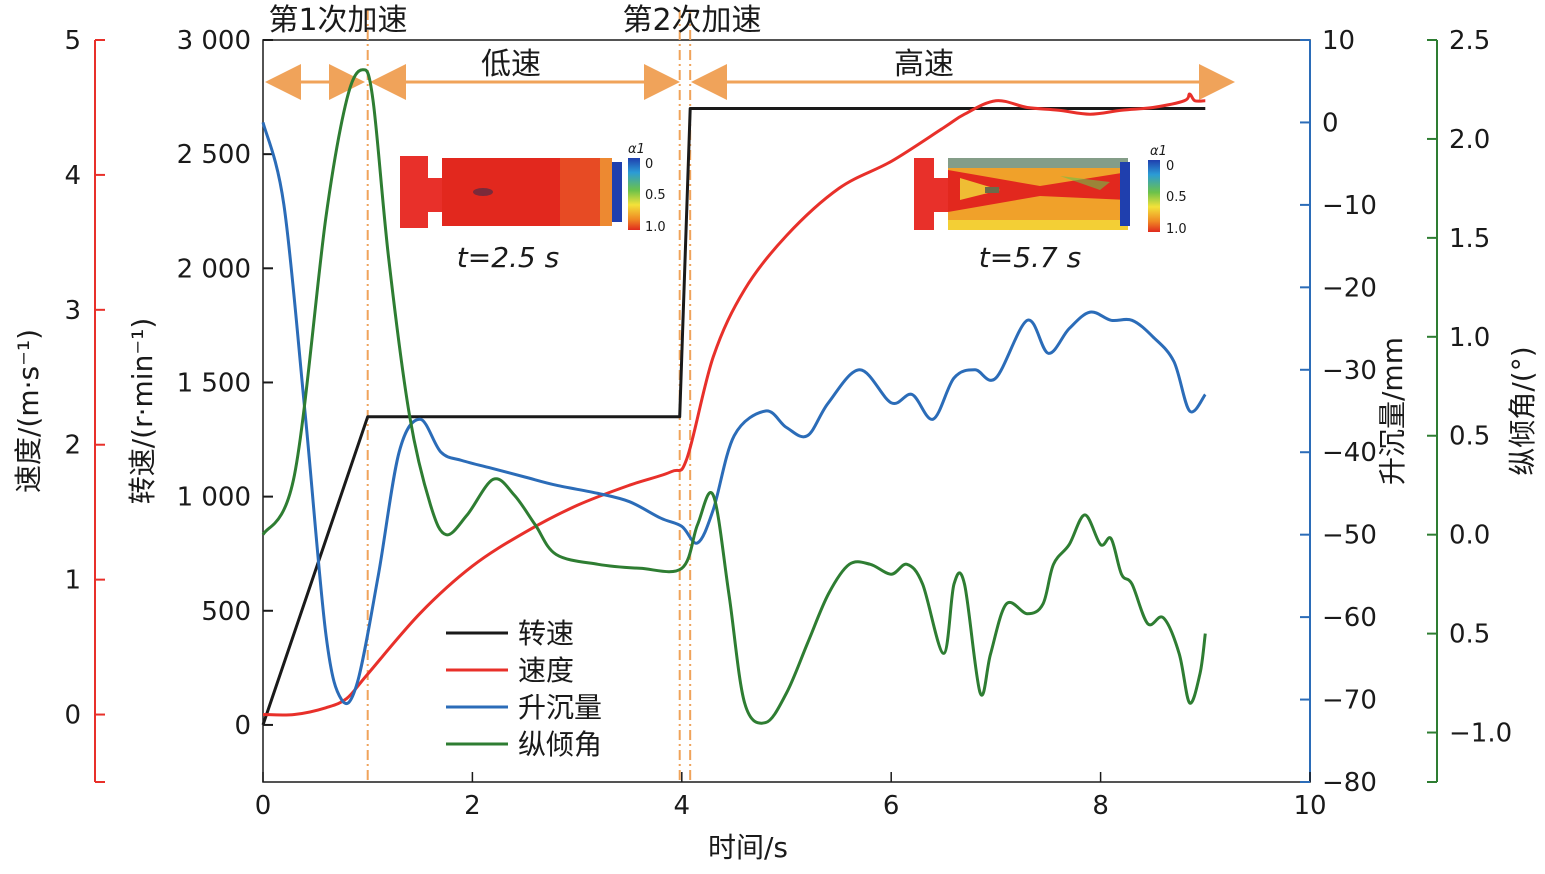 The height and width of the screenshot is (874, 1545). I want to click on heave-tick-label: −40, so click(1349, 453).